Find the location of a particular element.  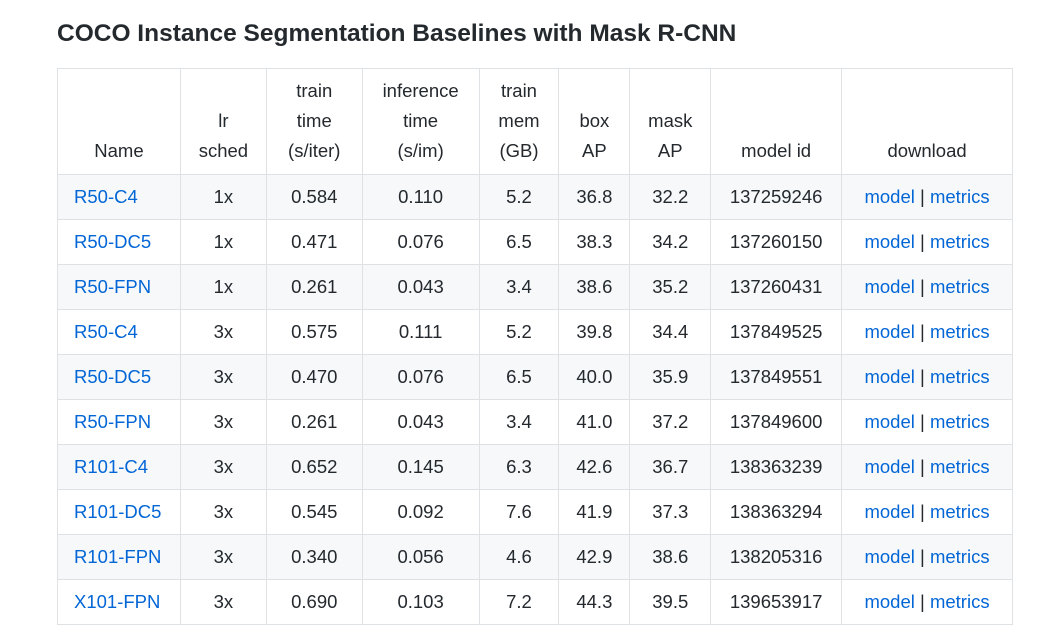

model-id-cell: 138205316 is located at coordinates (776, 557).